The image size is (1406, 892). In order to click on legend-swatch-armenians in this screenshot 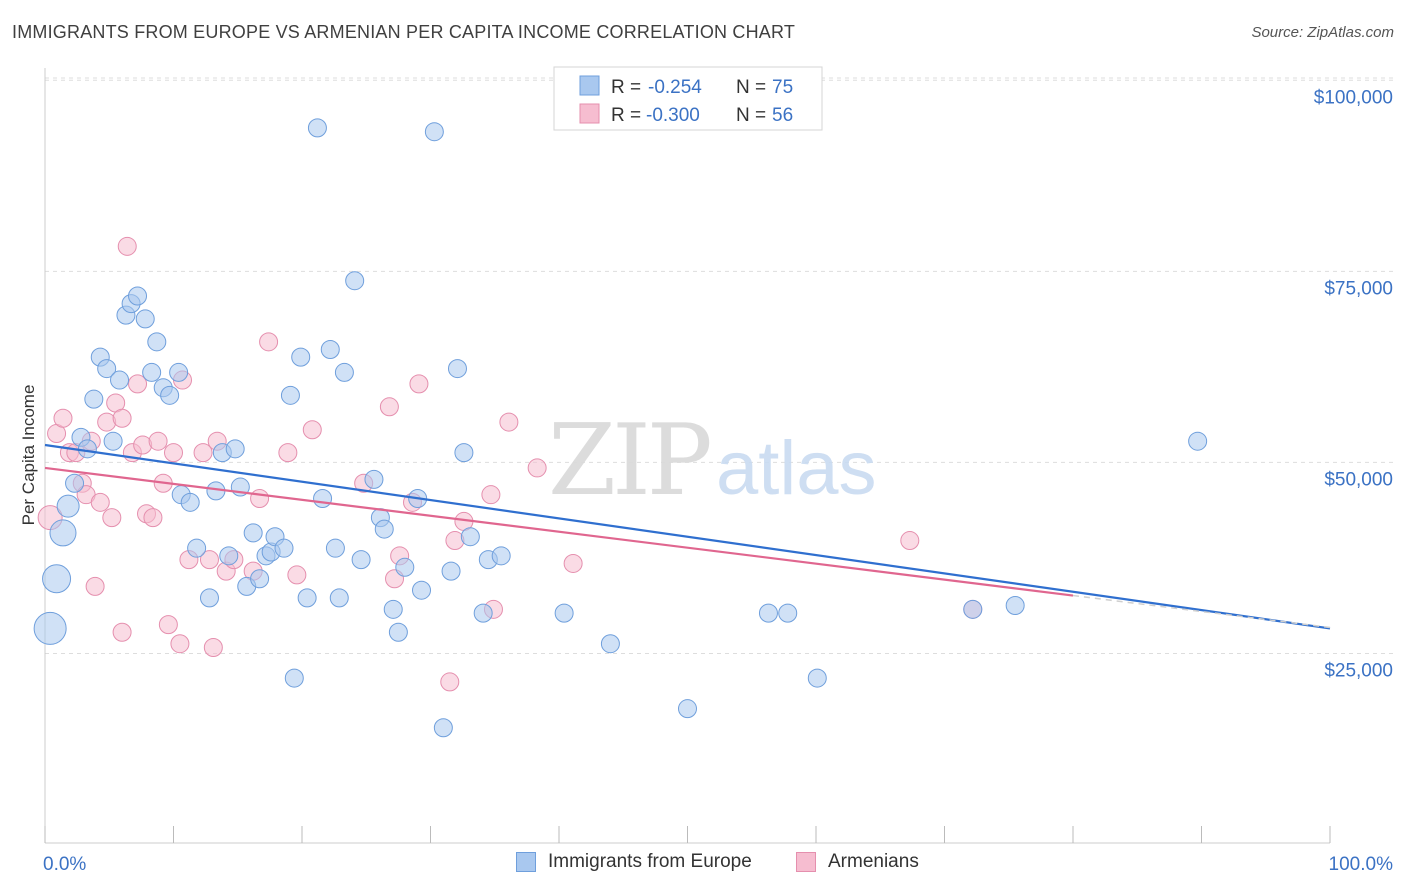, I will do `click(806, 862)`.